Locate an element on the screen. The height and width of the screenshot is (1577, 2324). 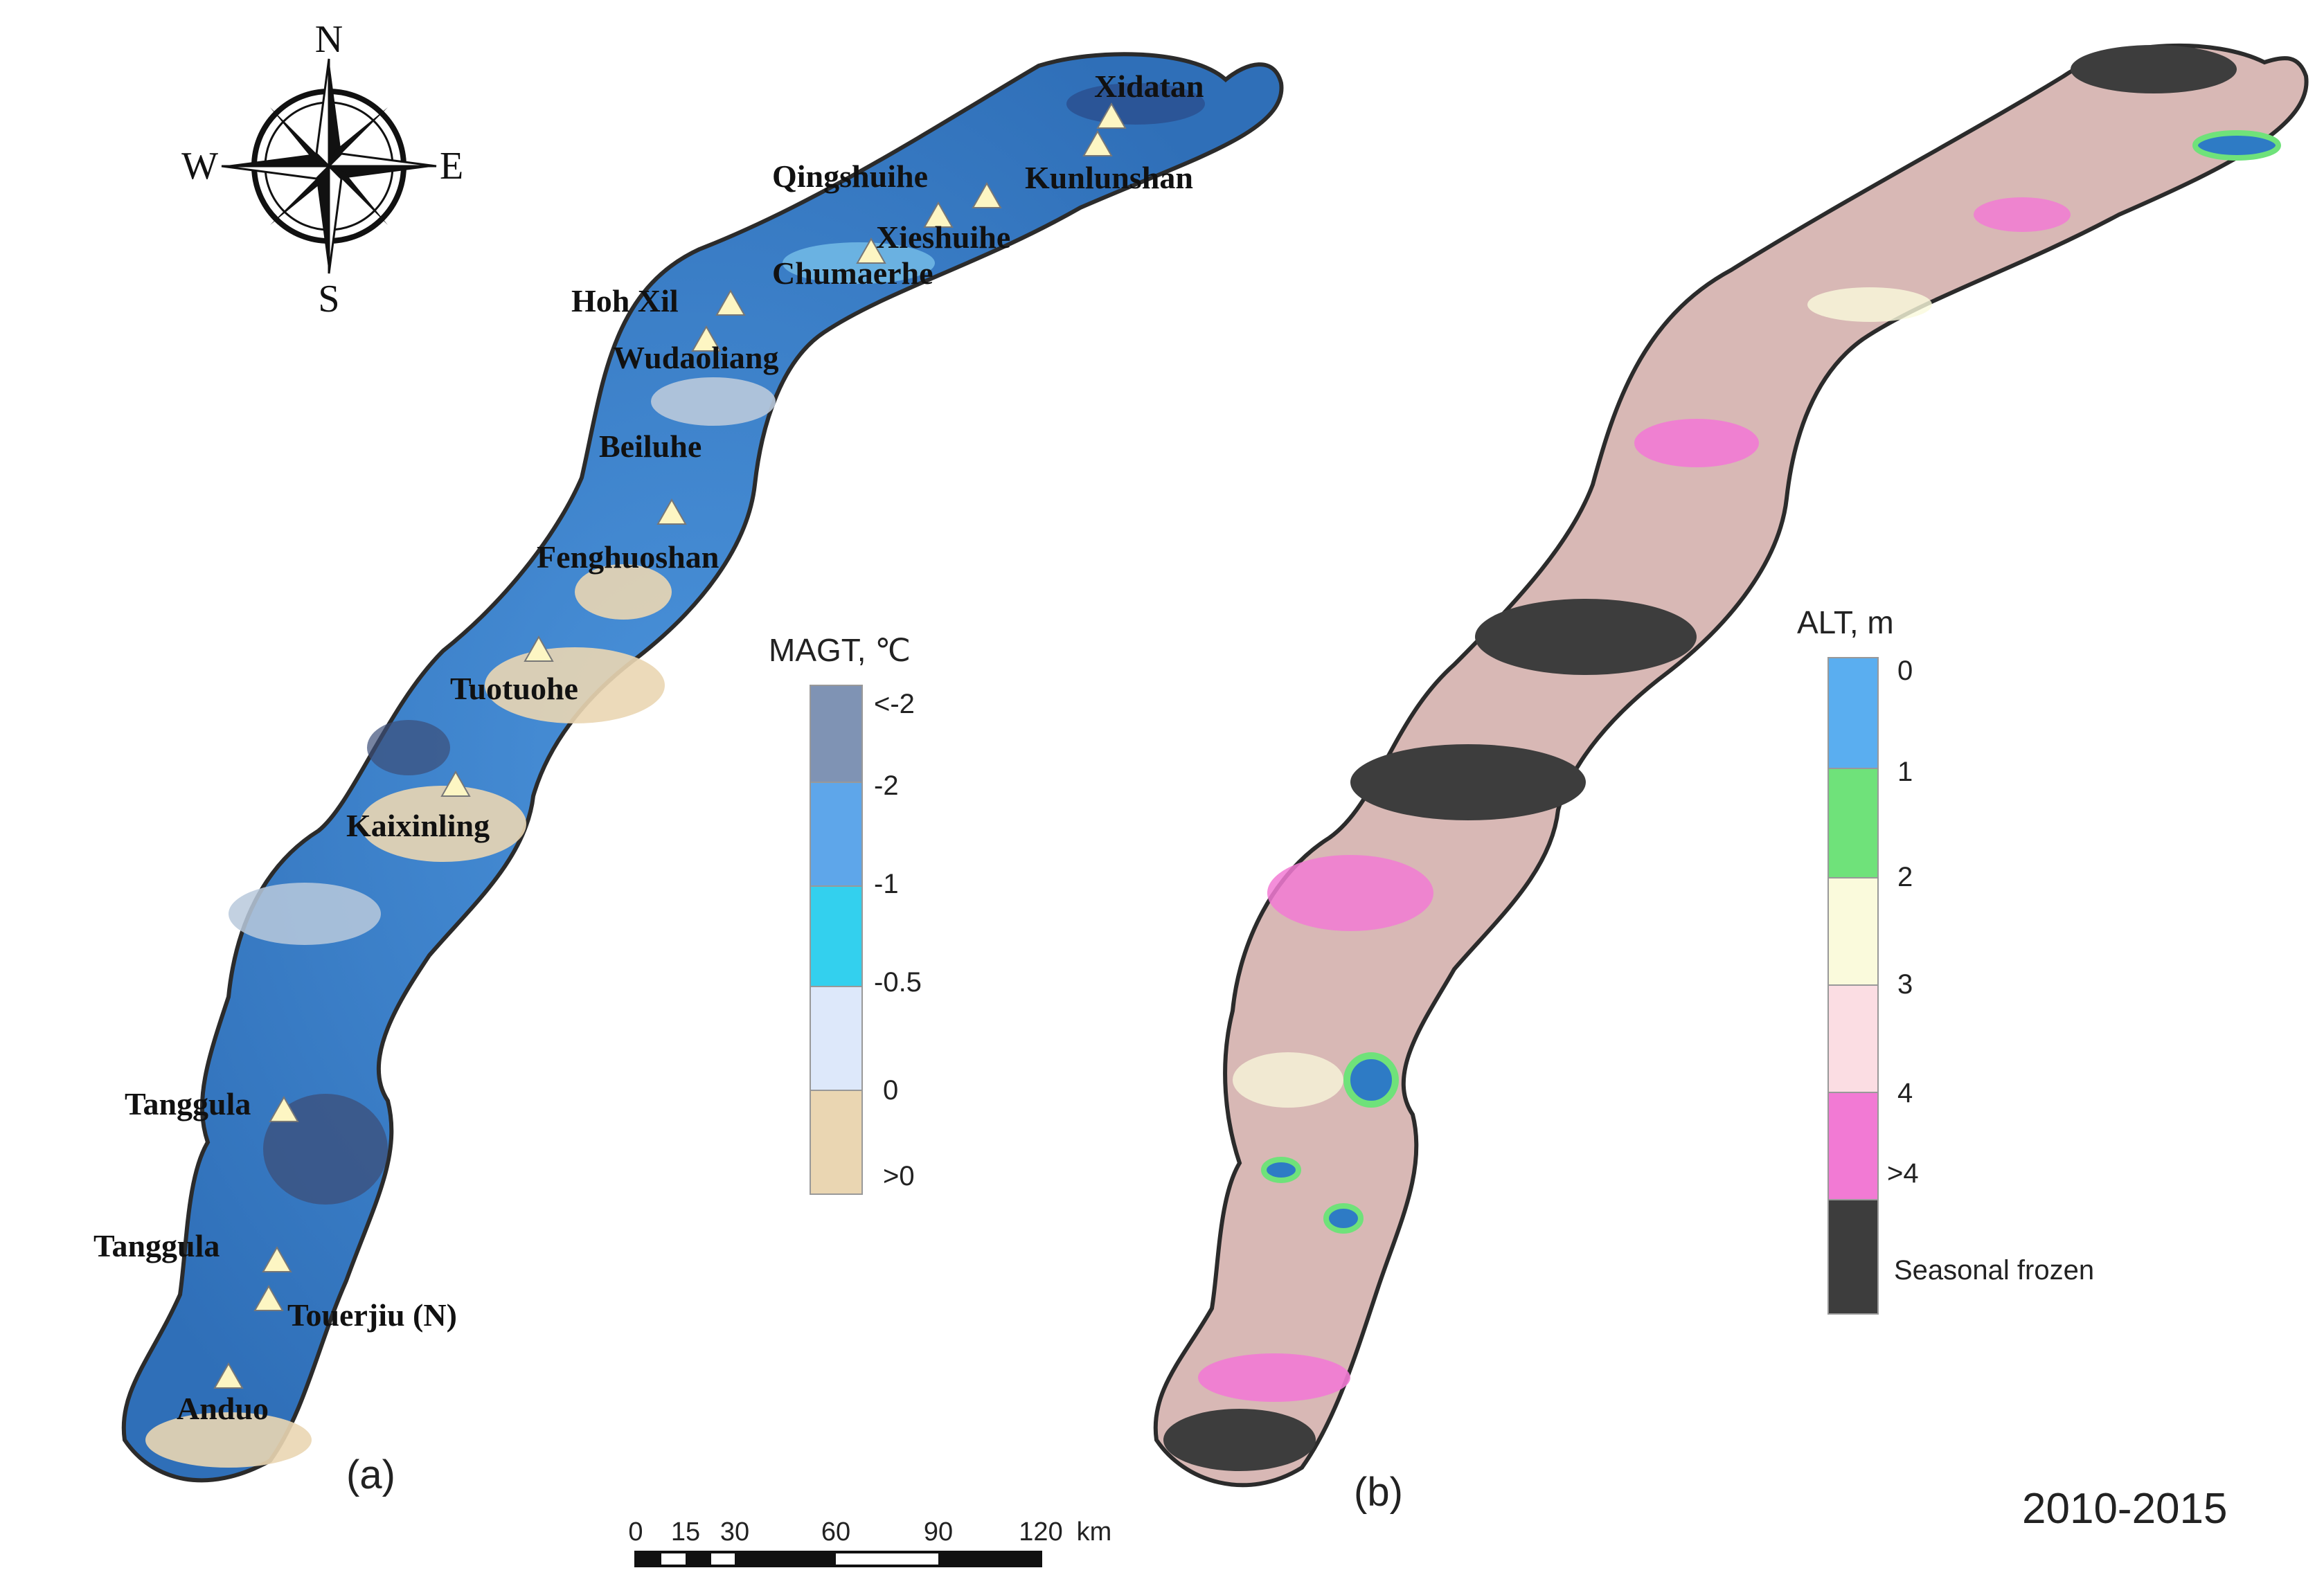
site-label-fenghuoshan: Fenghuoshan is located at coordinates (628, 557).